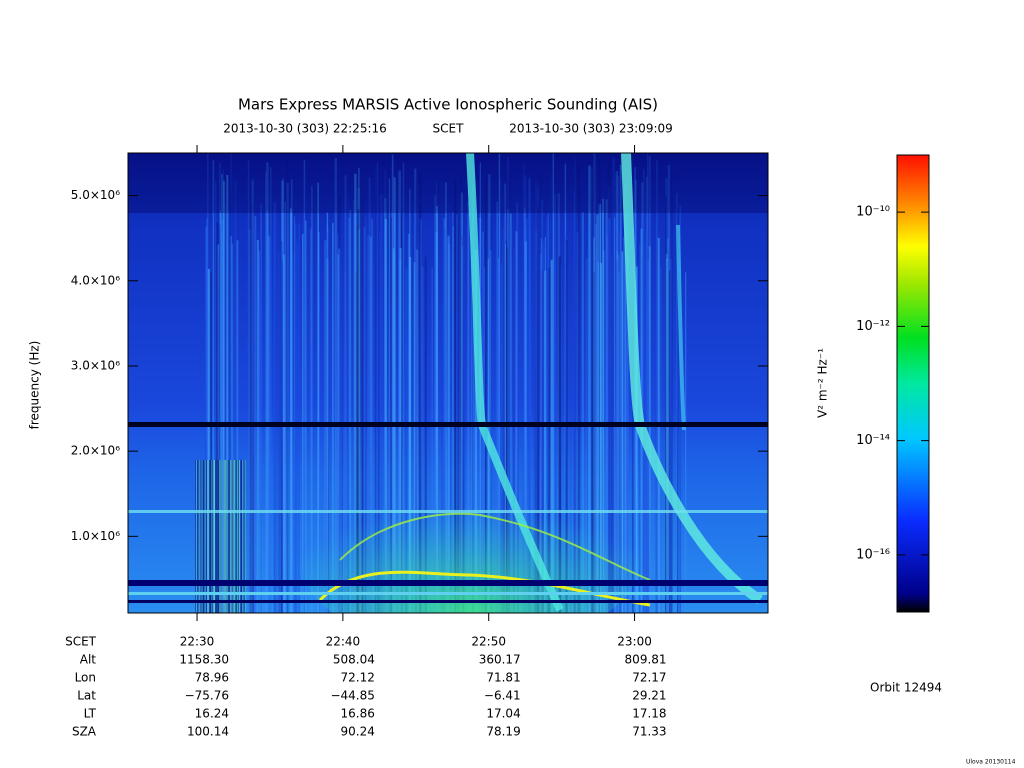 This screenshot has height=768, width=1024. Describe the element at coordinates (212, 678) in the screenshot. I see `ephemeris-value: 78.96` at that location.